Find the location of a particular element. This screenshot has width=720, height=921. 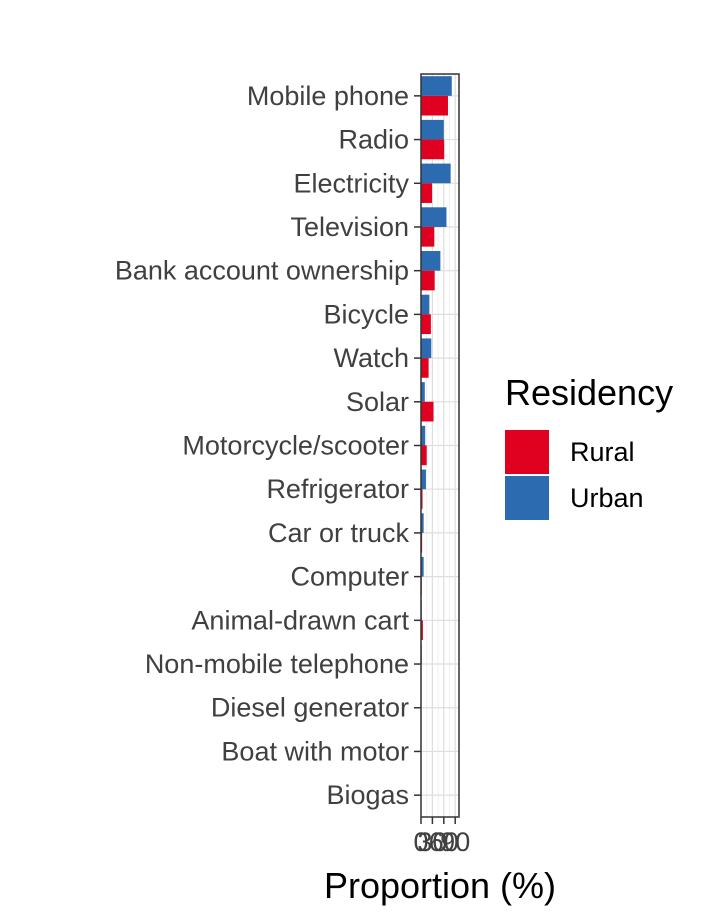

legend-title: Residency is located at coordinates (589, 392).